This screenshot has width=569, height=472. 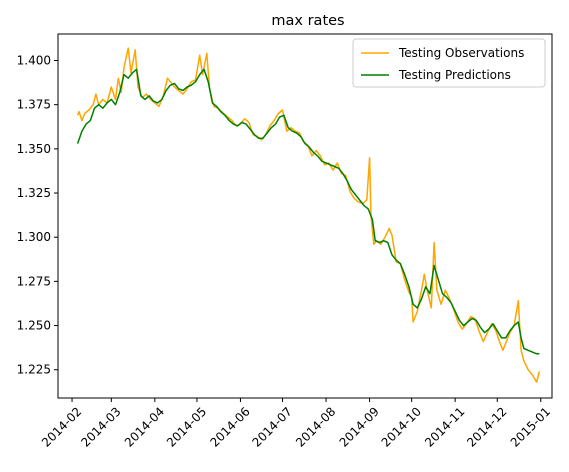 I want to click on x-tick-label: 2014-10, so click(x=401, y=426).